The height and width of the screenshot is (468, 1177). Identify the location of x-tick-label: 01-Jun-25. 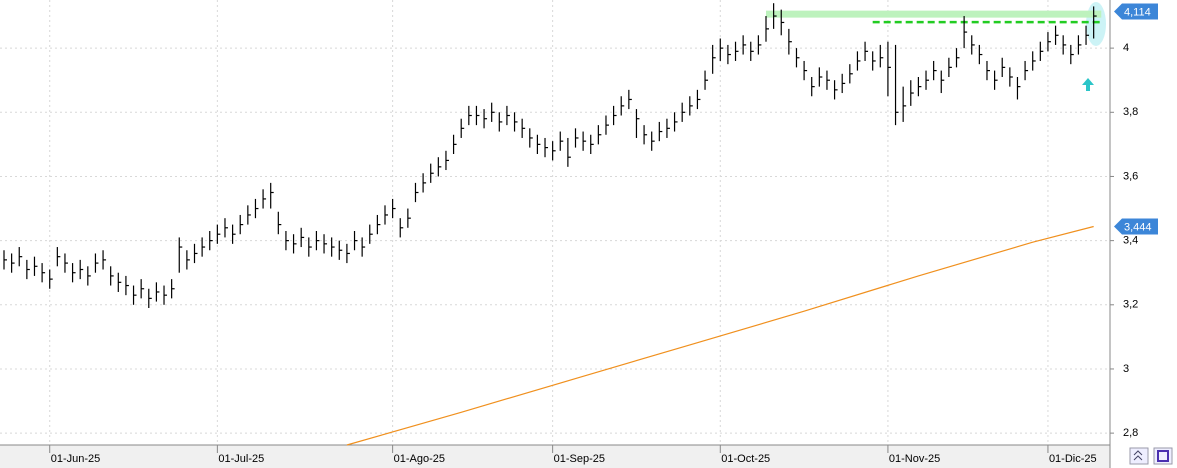
(76, 459).